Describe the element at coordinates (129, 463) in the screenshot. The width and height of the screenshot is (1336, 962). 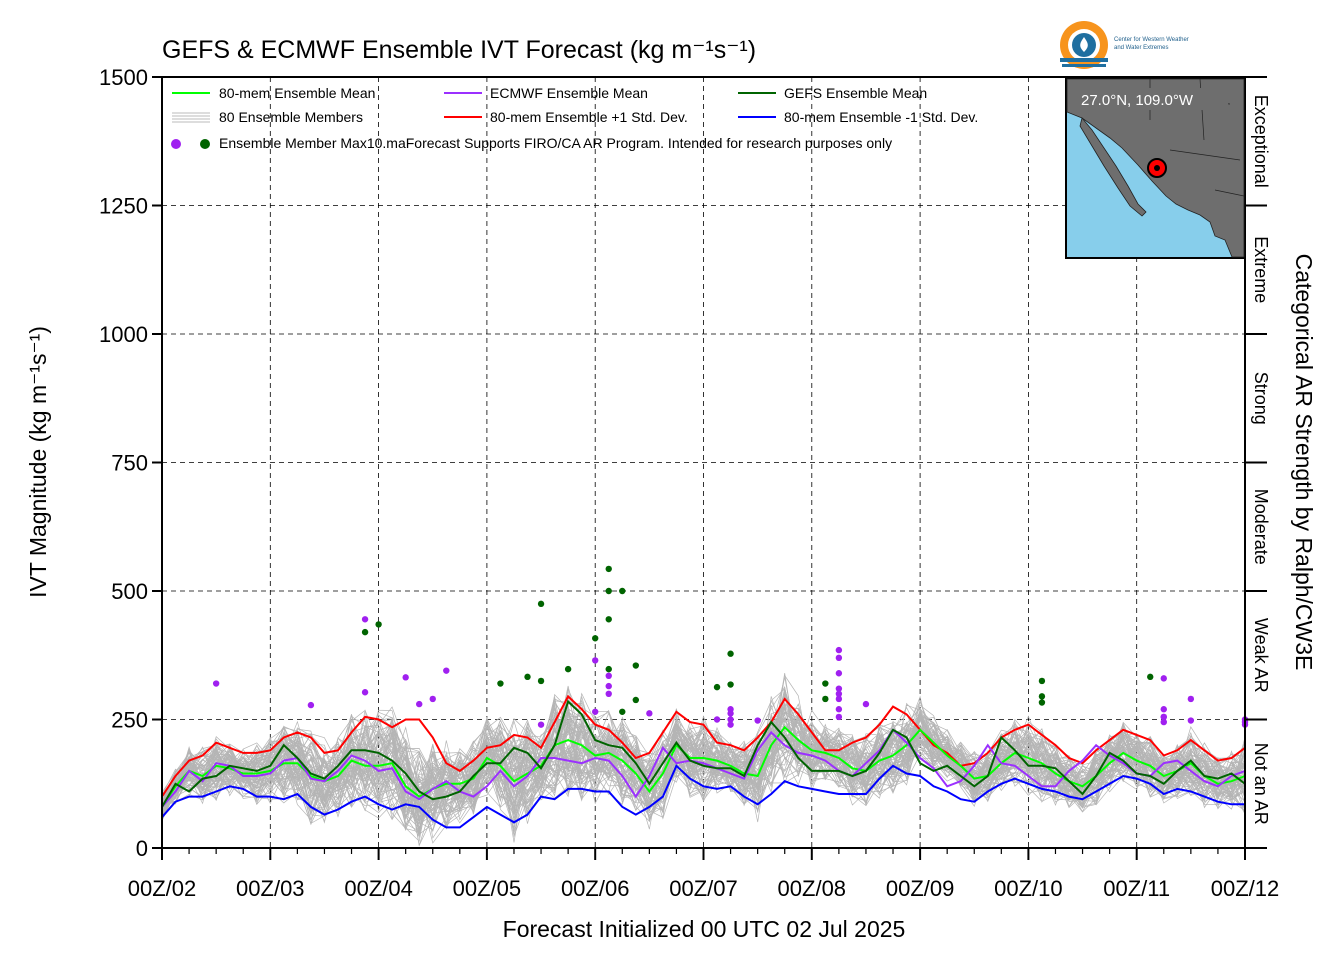
I see `y-tick-label: 750` at that location.